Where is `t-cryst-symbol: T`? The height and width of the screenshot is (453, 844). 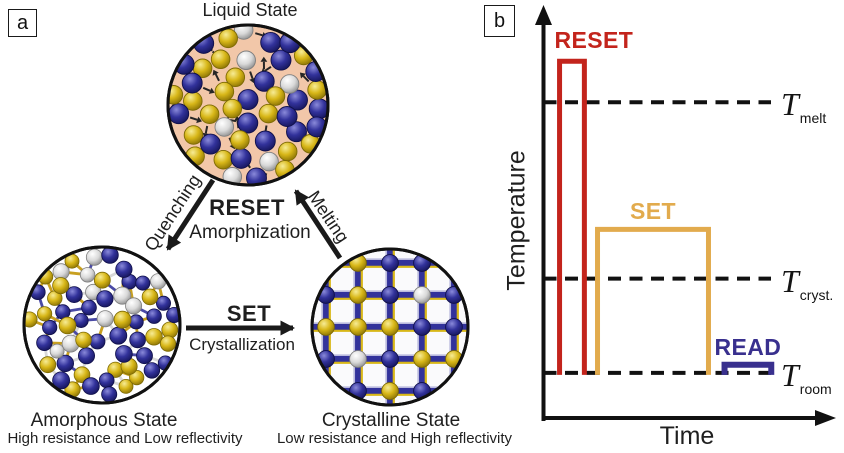
t-cryst-symbol: T is located at coordinates (790, 280).